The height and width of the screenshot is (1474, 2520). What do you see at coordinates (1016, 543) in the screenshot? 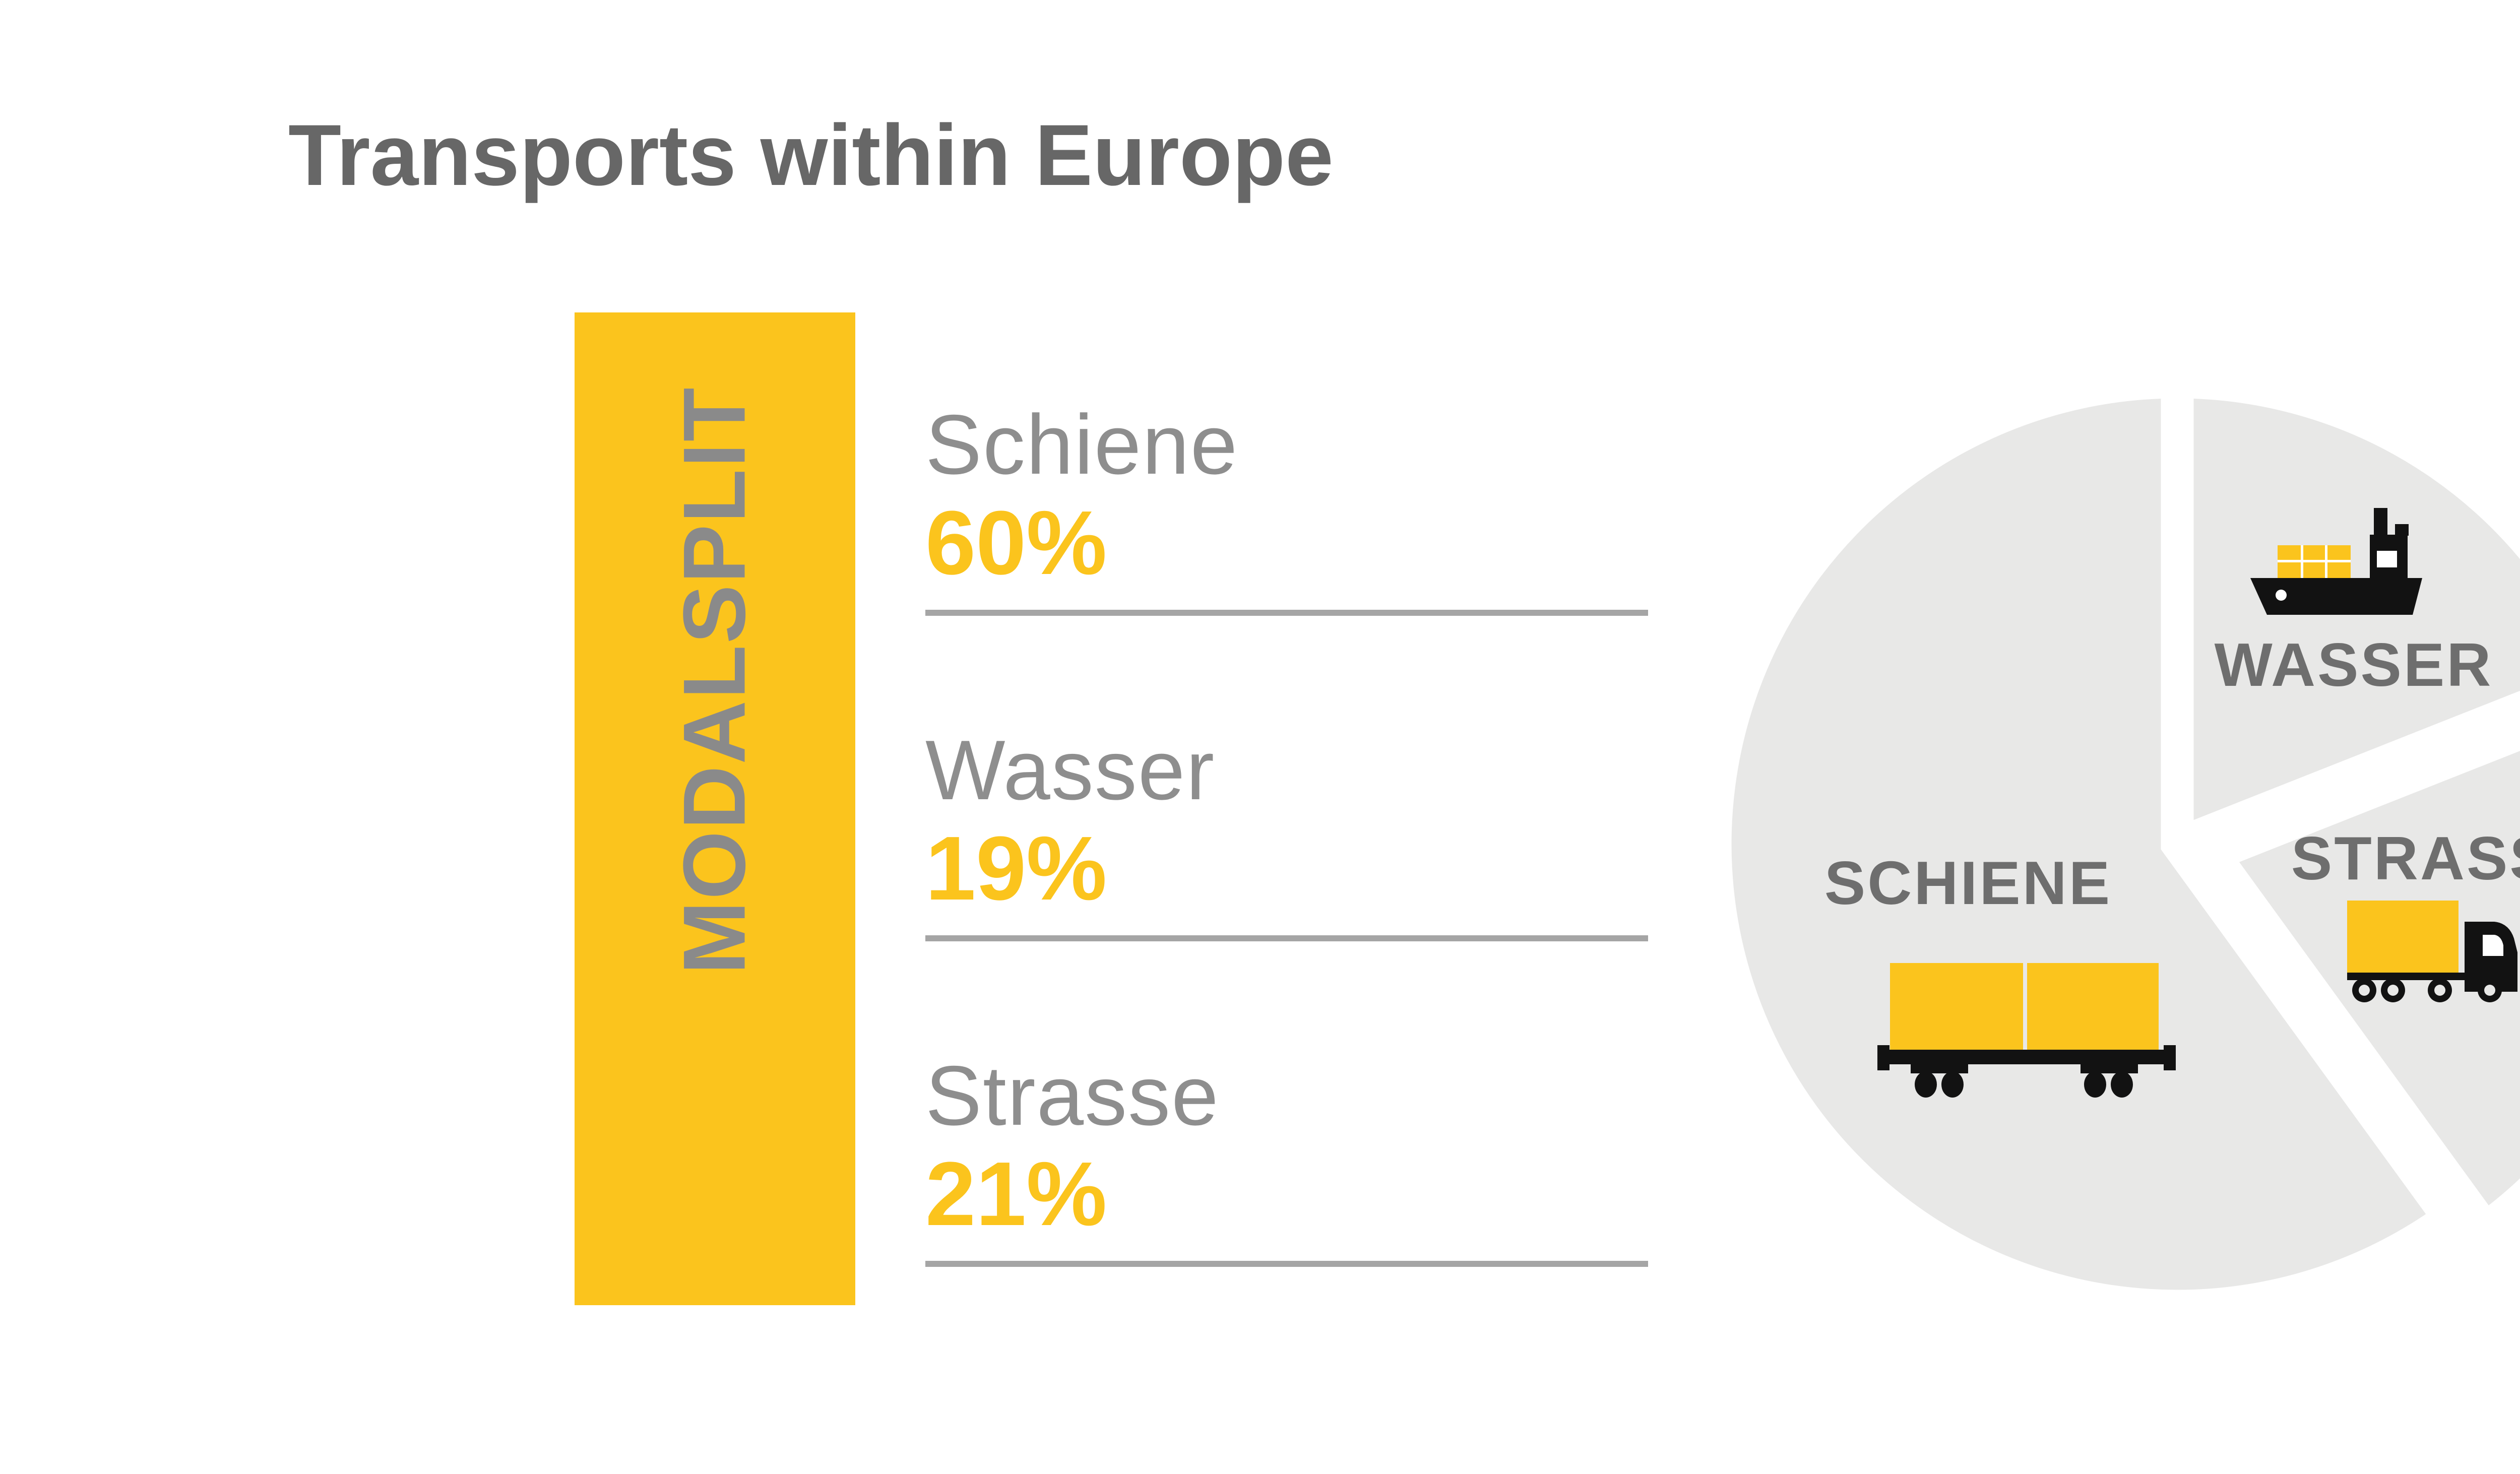
I see `list-item-value: 60%` at bounding box center [1016, 543].